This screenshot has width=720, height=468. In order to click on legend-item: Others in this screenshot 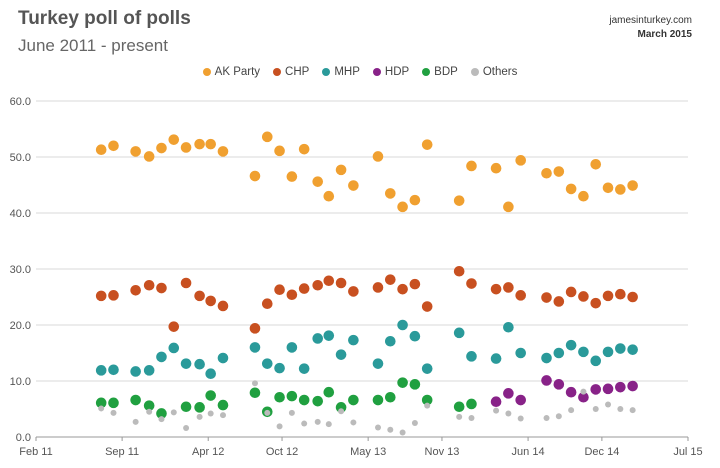, I will do `click(494, 72)`.